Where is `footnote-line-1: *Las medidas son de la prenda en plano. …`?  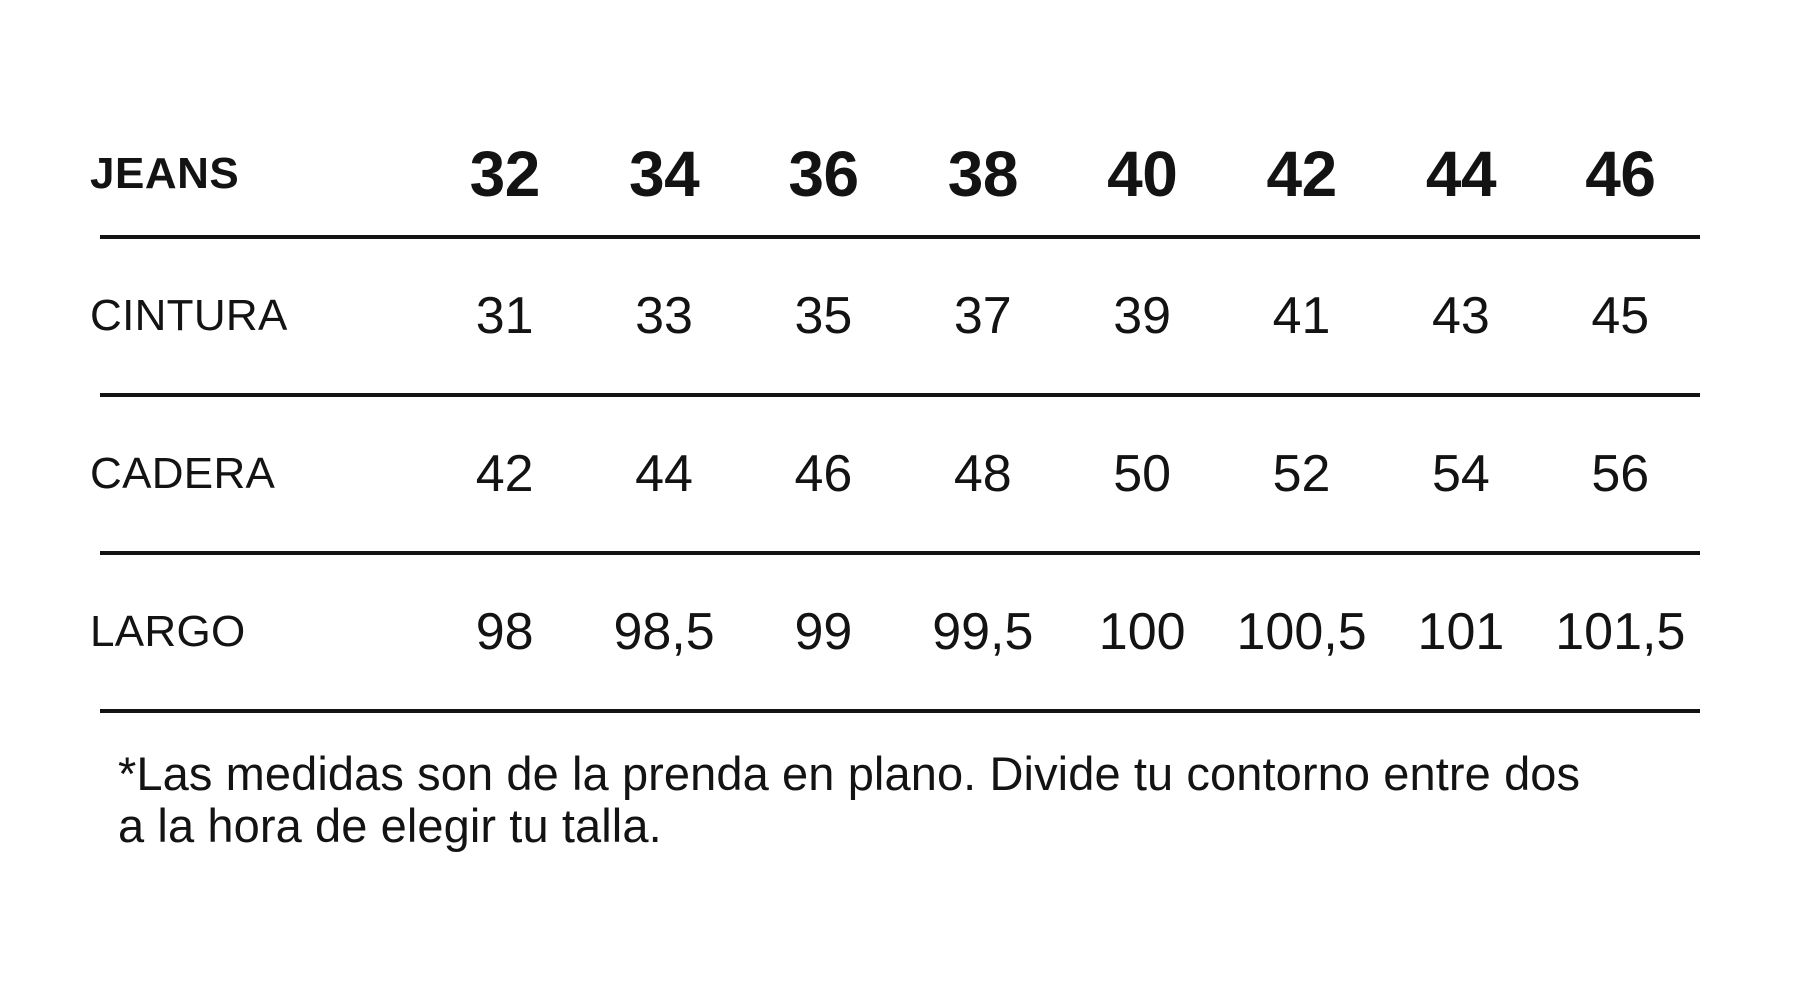 footnote-line-1: *Las medidas son de la prenda en plano. … is located at coordinates (849, 773).